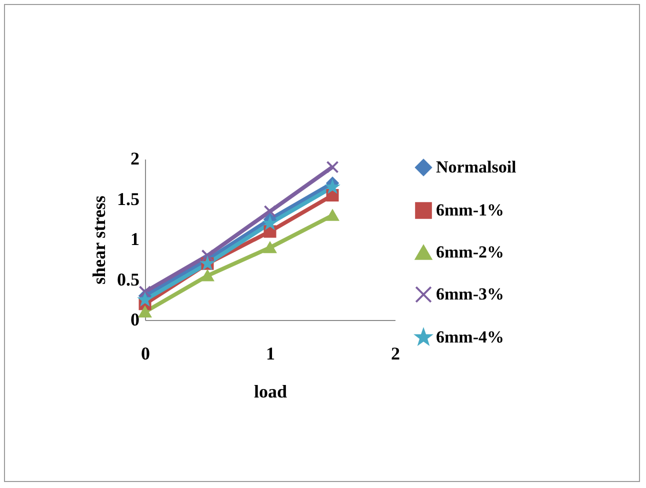  I want to click on y-tick-label: 2, so click(135, 158).